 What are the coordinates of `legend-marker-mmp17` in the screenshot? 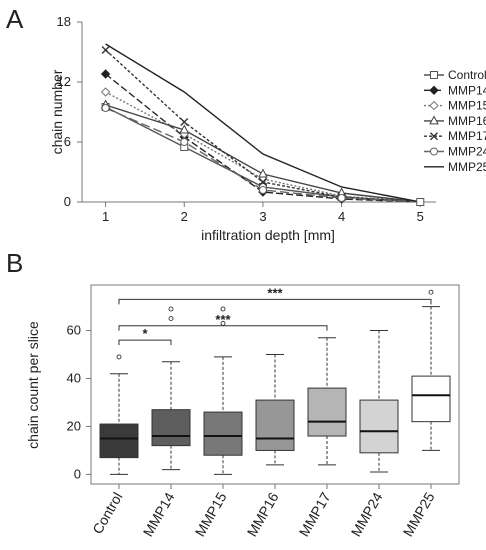 It's located at (434, 136).